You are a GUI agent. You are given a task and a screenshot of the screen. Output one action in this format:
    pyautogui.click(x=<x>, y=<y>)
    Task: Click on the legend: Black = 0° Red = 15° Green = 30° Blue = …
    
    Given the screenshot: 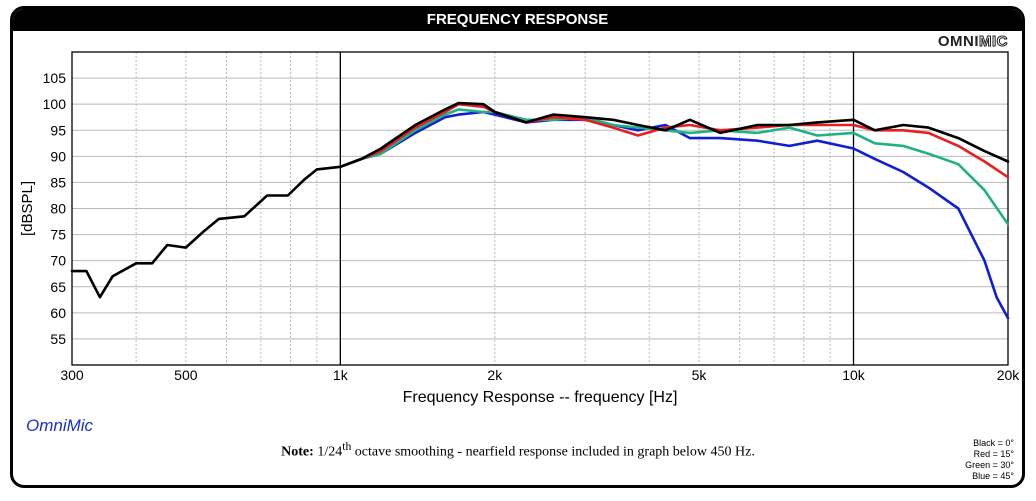 What is the action you would take?
    pyautogui.click(x=989, y=460)
    